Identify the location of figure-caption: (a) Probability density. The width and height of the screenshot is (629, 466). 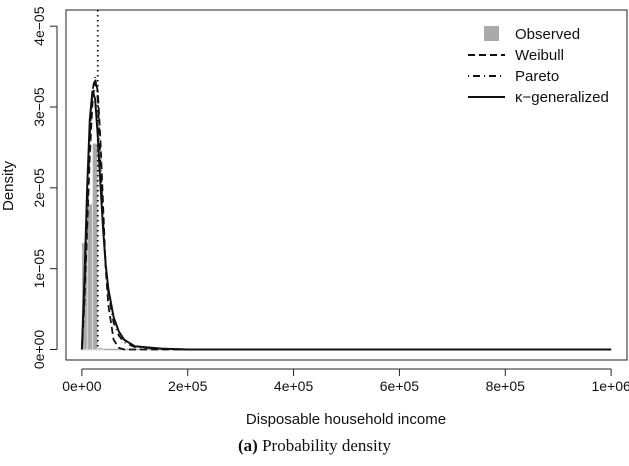
(314, 446).